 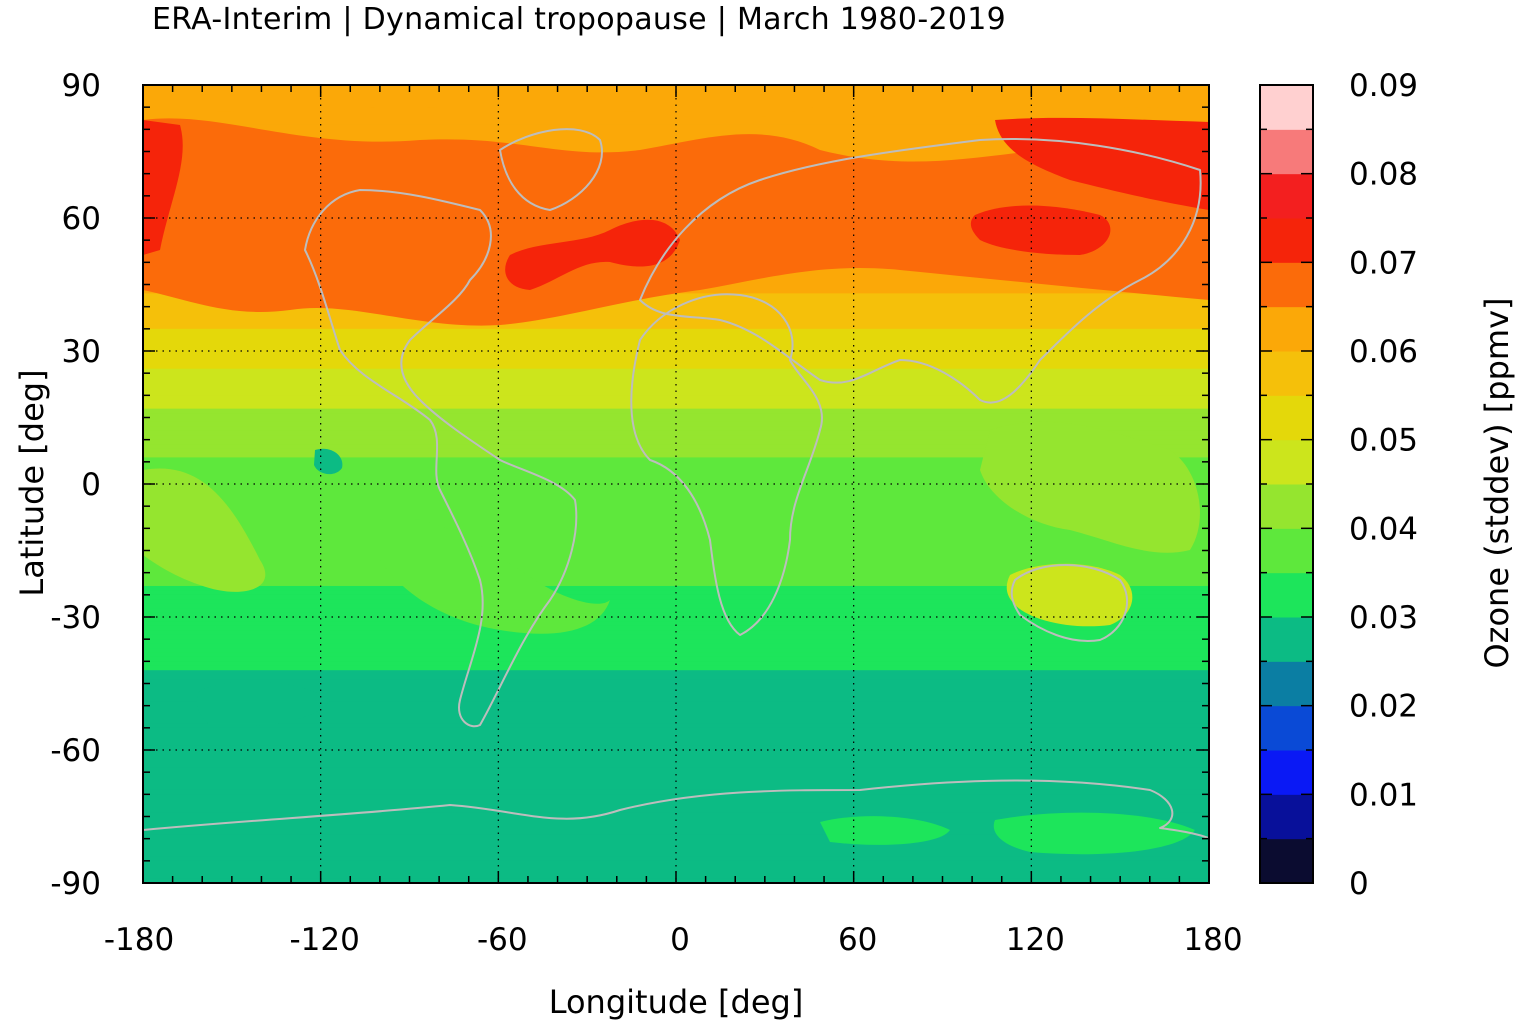 I want to click on colorbar-tick-label: 0.01, so click(x=1383, y=795).